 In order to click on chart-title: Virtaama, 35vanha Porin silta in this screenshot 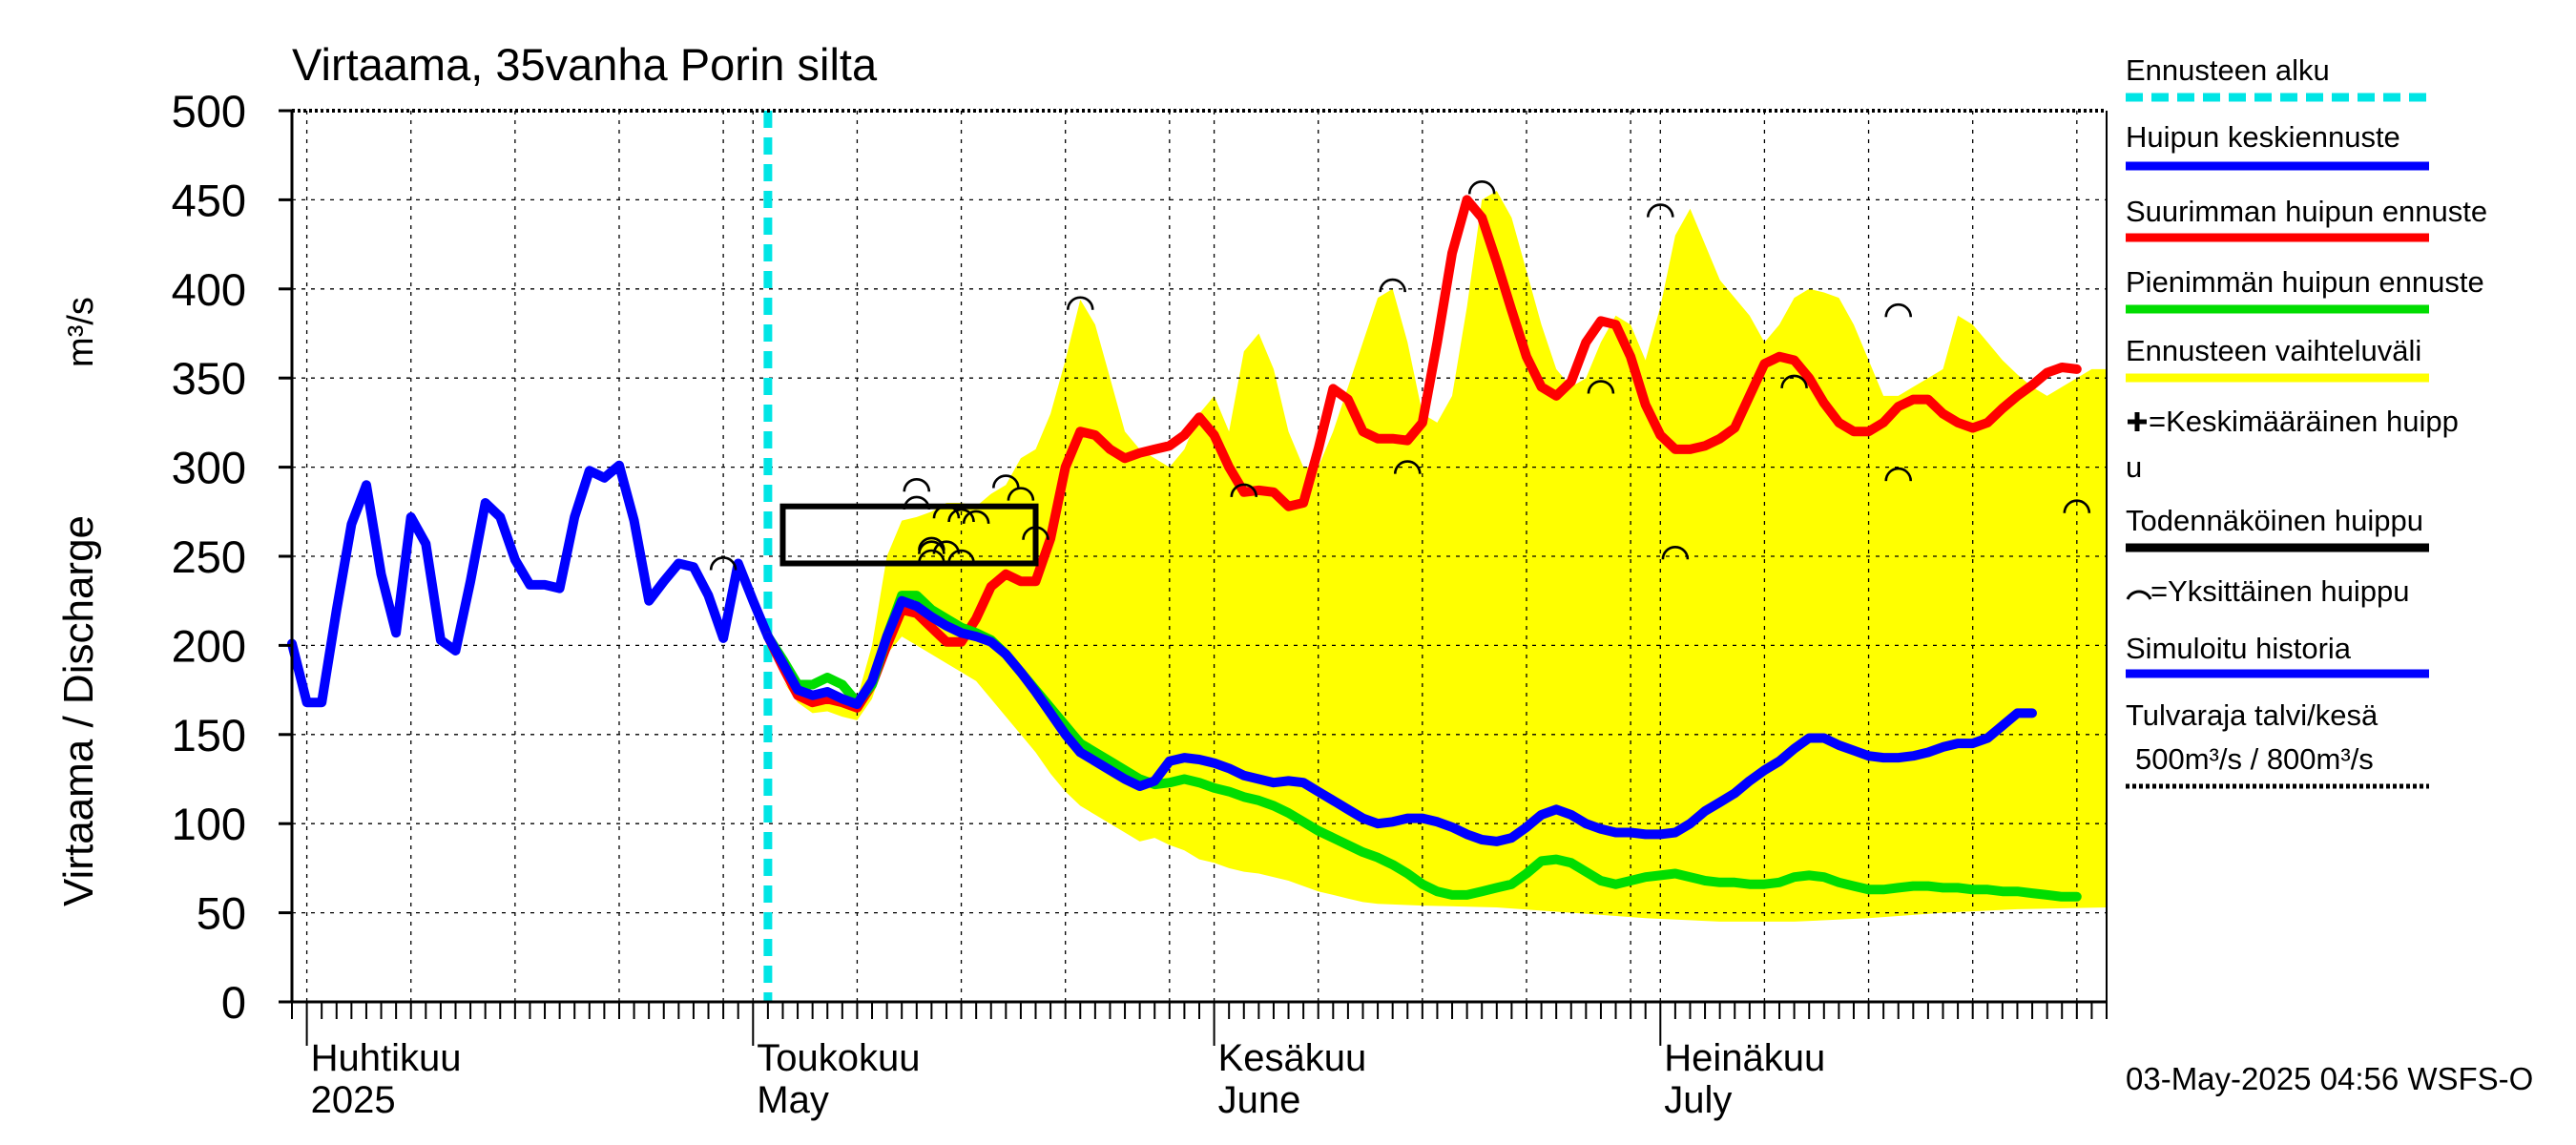, I will do `click(585, 64)`.